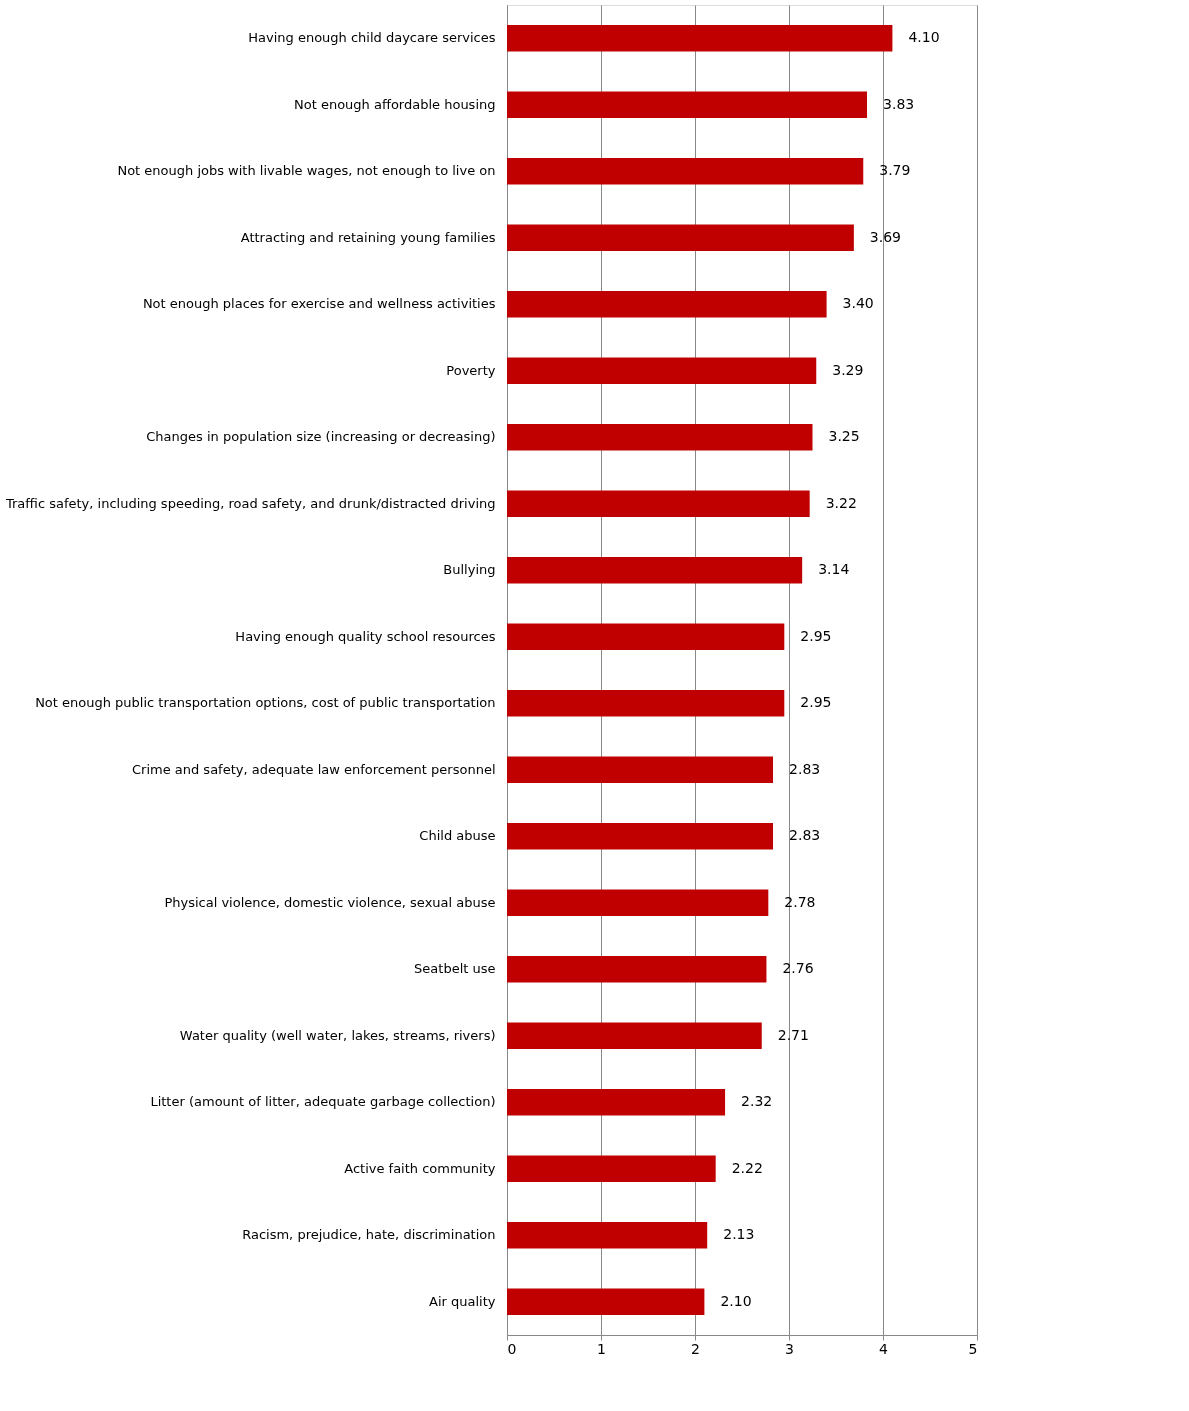  I want to click on data-label: 3.83, so click(899, 103).